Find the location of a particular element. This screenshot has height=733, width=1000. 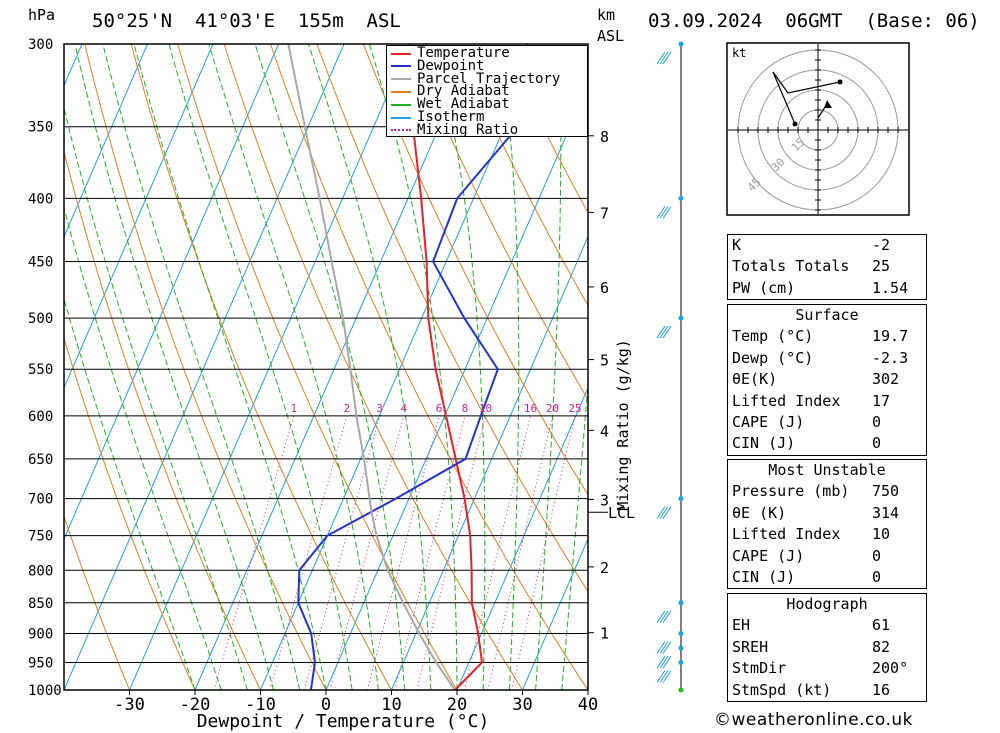

legend-item: Dewpoint is located at coordinates (437, 66).